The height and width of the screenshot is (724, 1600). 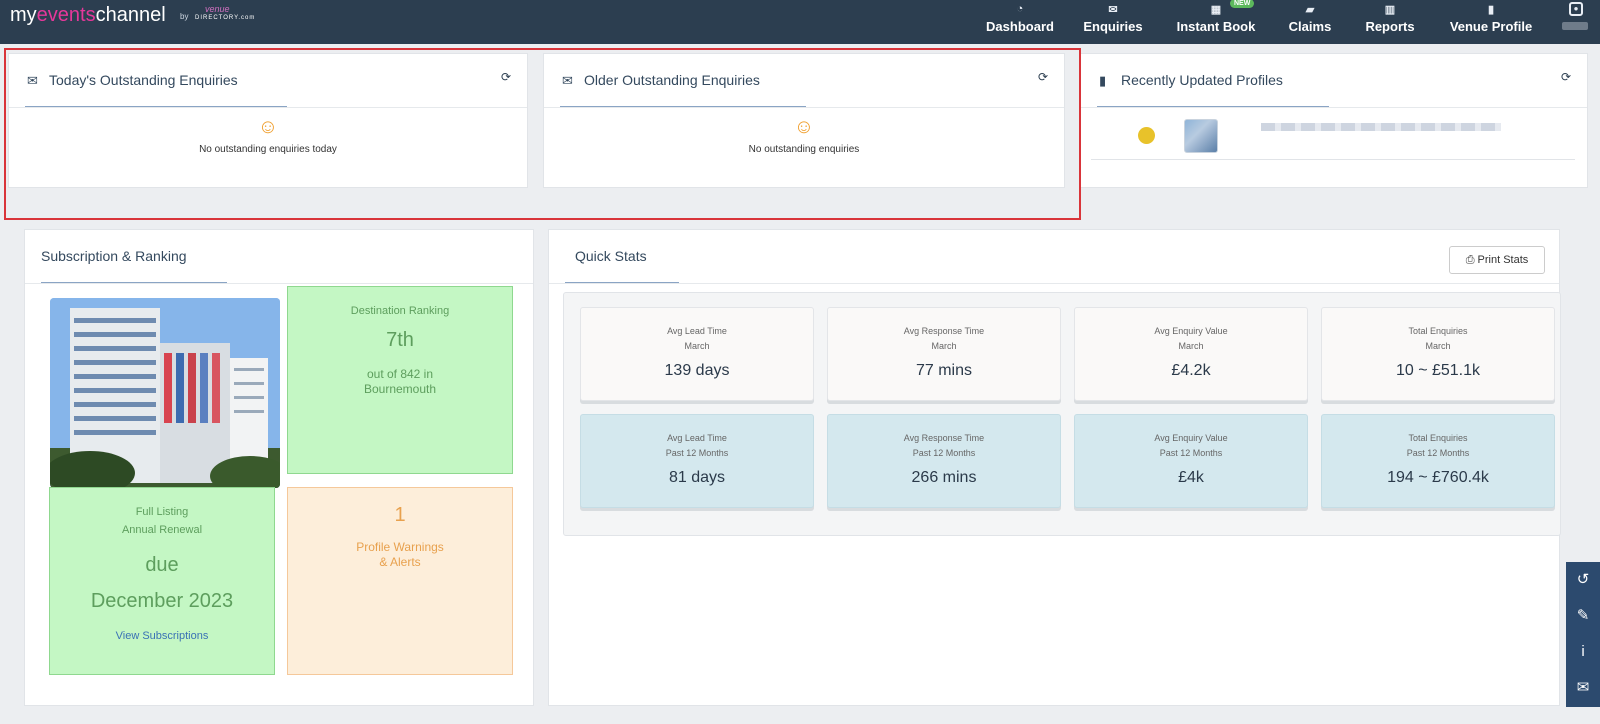 What do you see at coordinates (268, 127) in the screenshot?
I see `smiley-icon: ☺` at bounding box center [268, 127].